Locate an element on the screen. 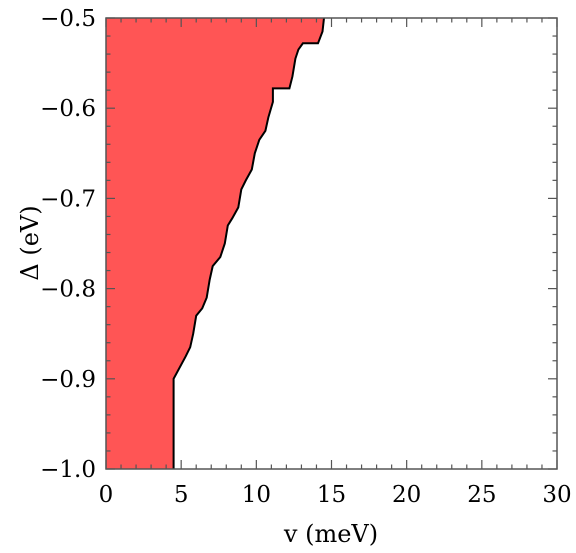  y-axis-label: Δ (eV) is located at coordinates (30, 242).